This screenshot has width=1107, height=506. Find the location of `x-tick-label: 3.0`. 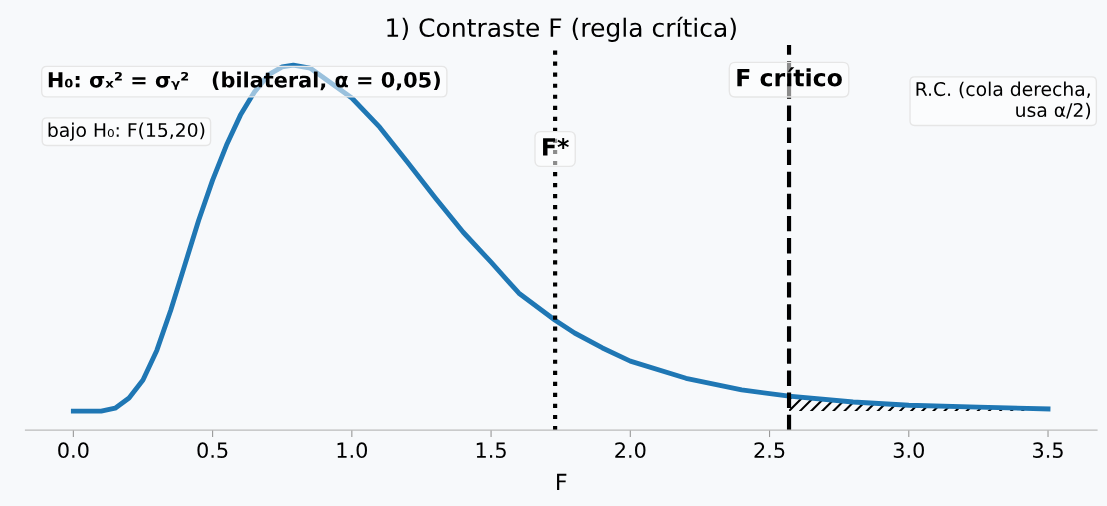

x-tick-label: 3.0 is located at coordinates (908, 450).